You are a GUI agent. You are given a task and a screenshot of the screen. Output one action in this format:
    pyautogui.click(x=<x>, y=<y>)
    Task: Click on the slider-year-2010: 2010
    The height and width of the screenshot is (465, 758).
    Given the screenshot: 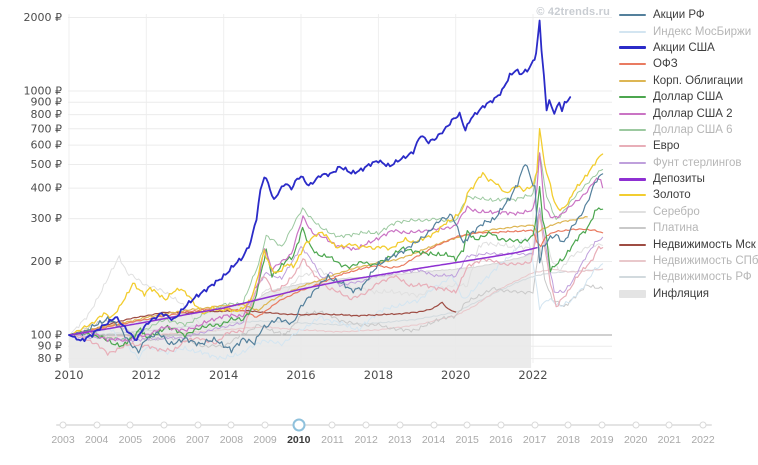 What is the action you would take?
    pyautogui.click(x=299, y=440)
    